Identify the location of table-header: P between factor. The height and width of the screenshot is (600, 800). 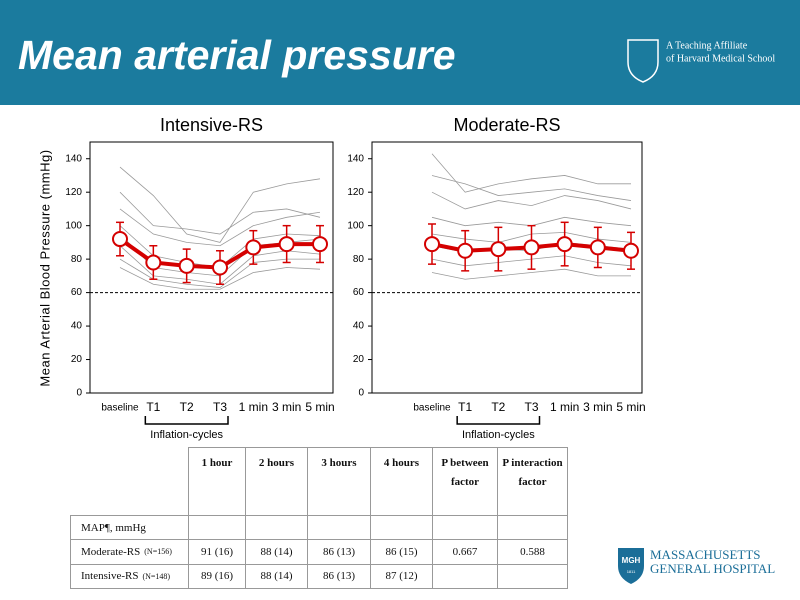
(465, 481).